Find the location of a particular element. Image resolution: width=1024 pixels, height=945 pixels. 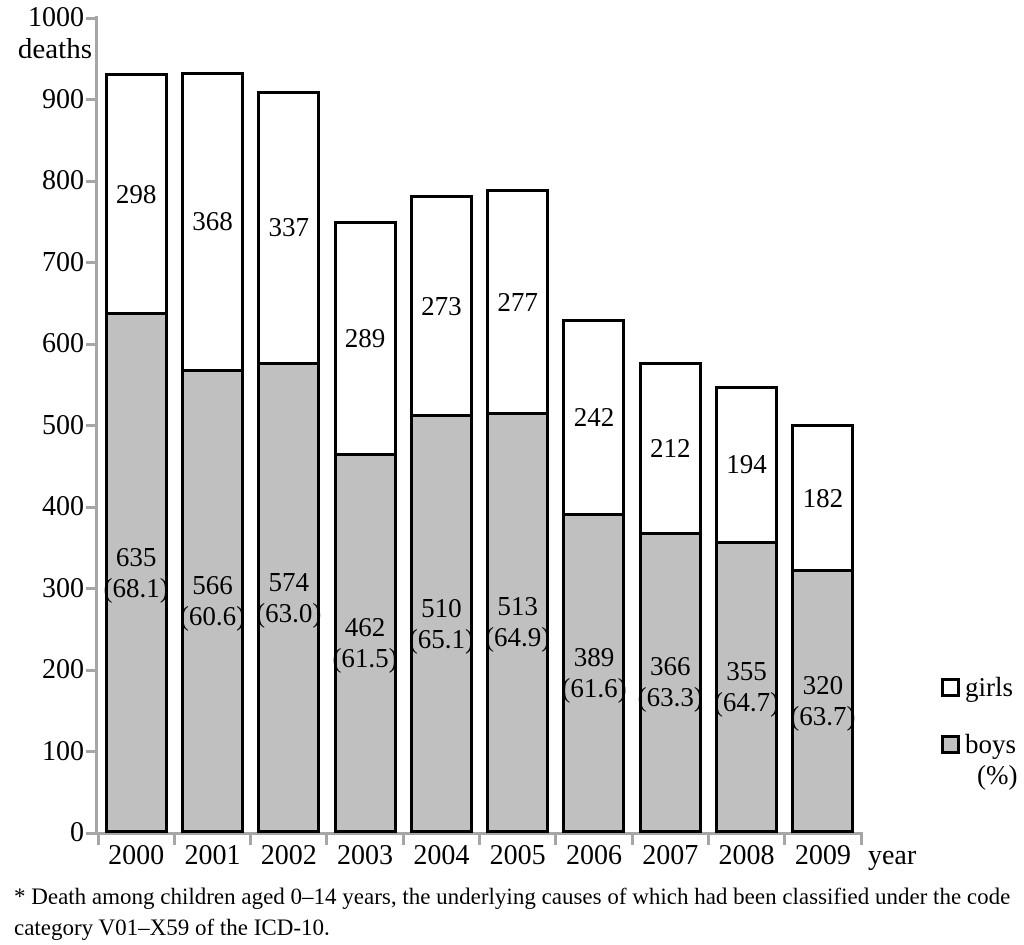

boys-value-label: 510 is located at coordinates (441, 607).